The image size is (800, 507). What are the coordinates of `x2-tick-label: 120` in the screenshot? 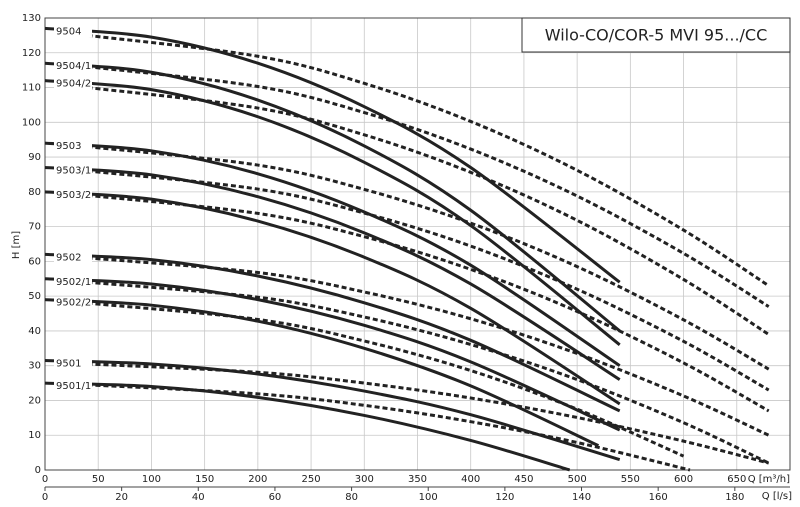 It's located at (504, 497).